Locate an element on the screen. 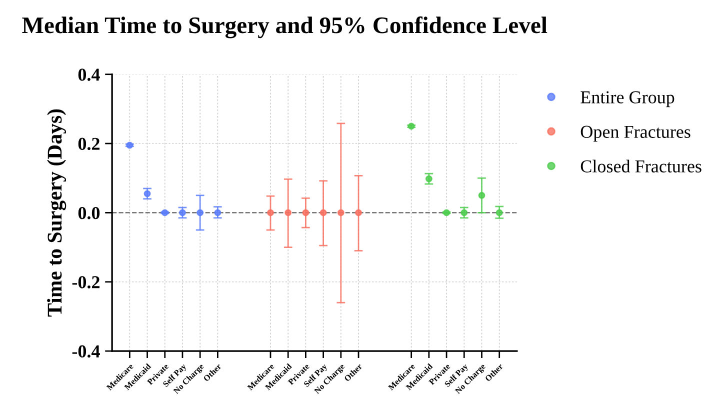 The height and width of the screenshot is (413, 723). y-tick-label: 0.4 is located at coordinates (89, 74).